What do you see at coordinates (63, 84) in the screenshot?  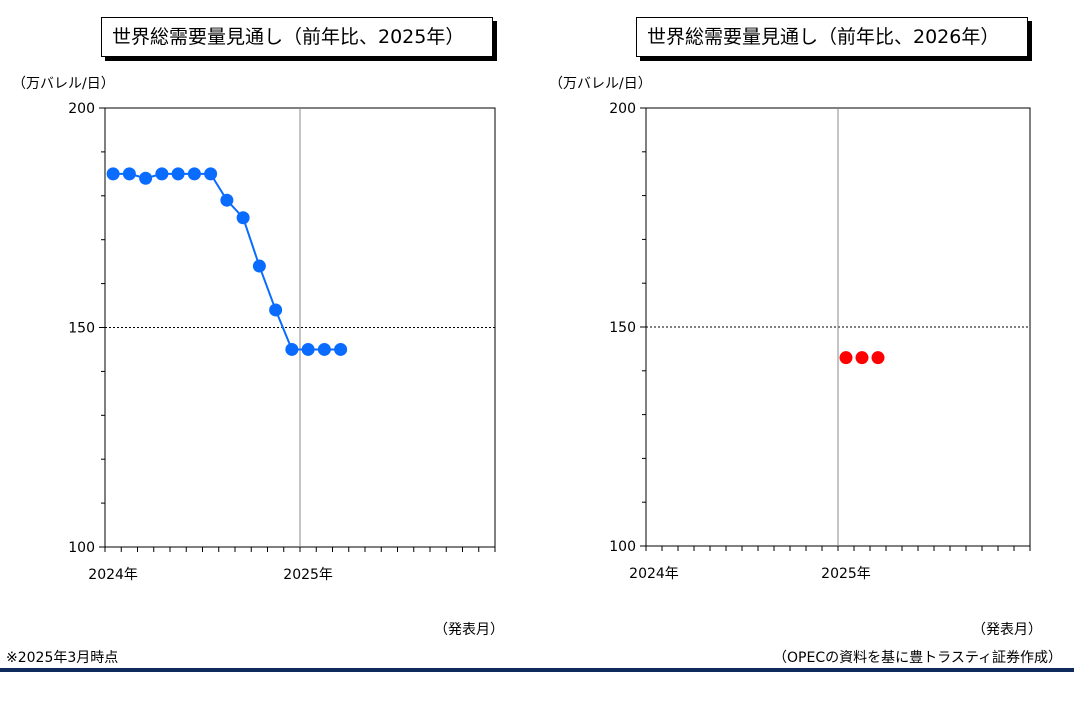 I see `left-unit-label: （万バレル/日）` at bounding box center [63, 84].